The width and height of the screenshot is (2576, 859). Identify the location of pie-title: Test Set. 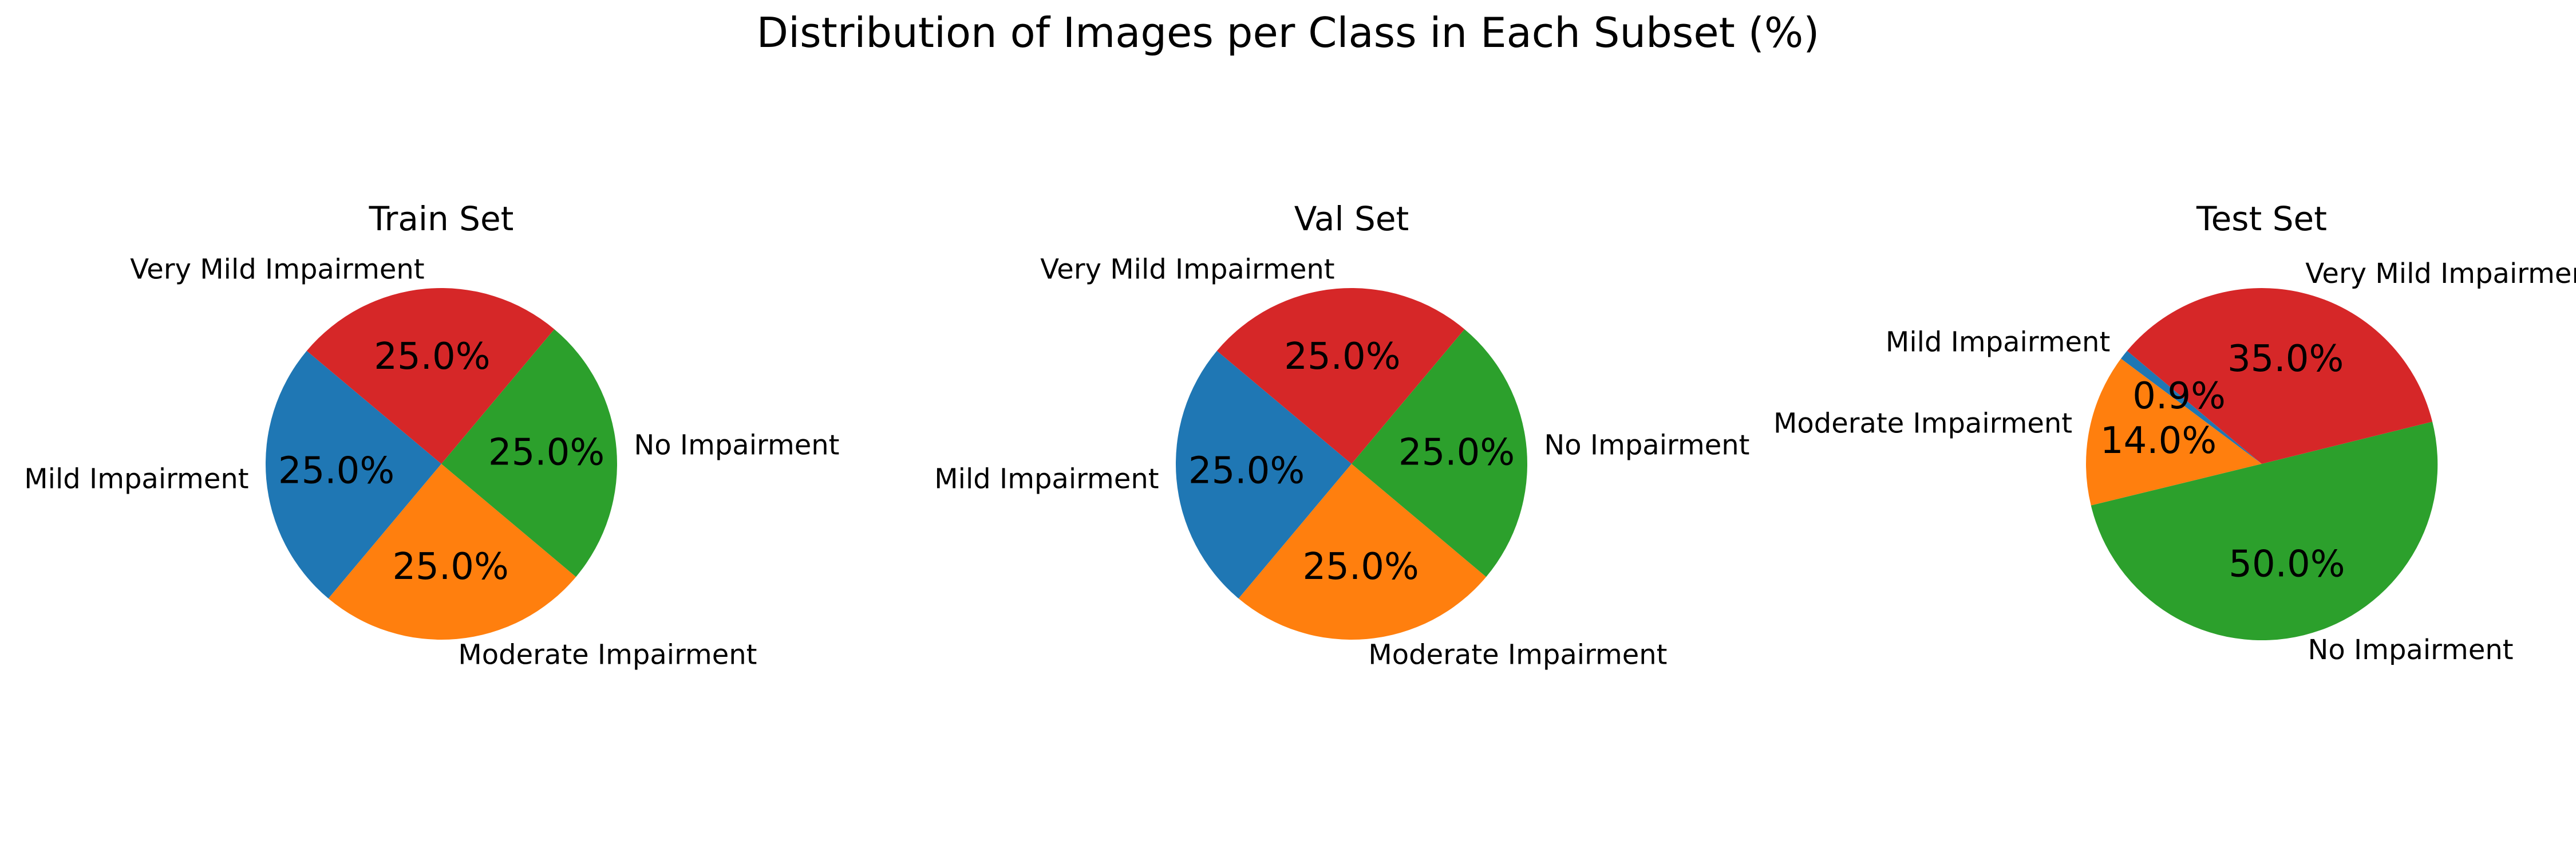
(2261, 218).